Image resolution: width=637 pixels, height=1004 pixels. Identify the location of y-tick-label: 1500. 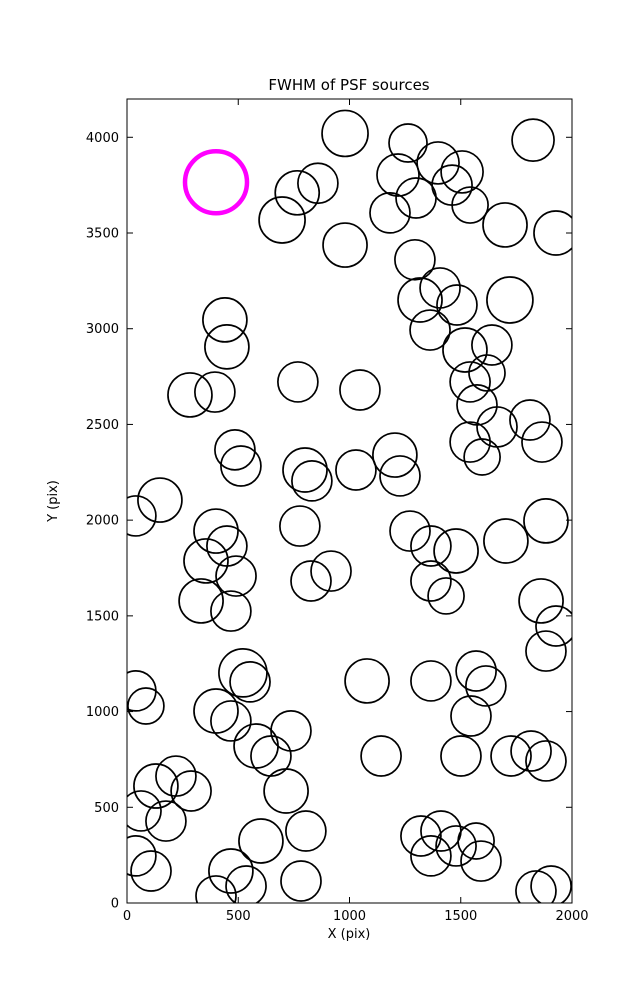
(102, 616).